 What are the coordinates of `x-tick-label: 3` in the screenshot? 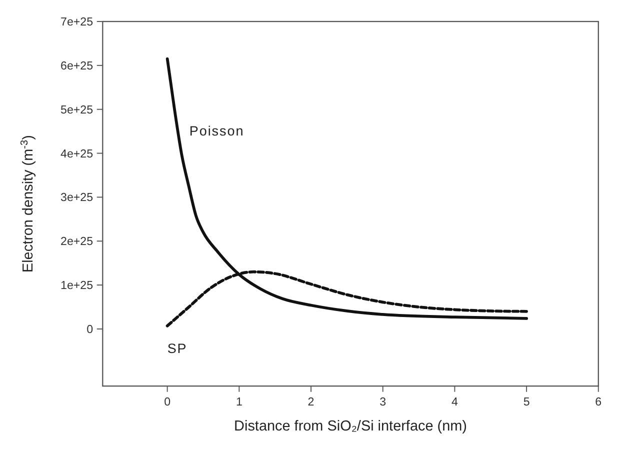 It's located at (383, 402).